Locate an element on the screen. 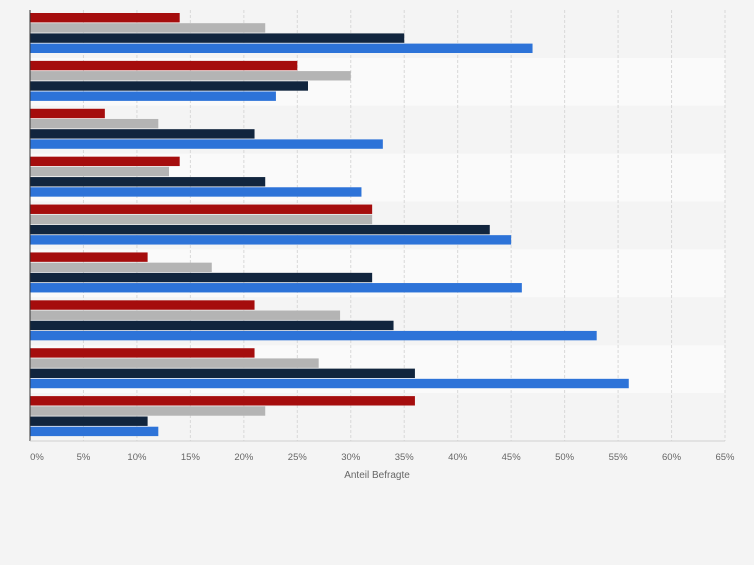 The height and width of the screenshot is (565, 754). x-tick-label: 50% is located at coordinates (565, 457).